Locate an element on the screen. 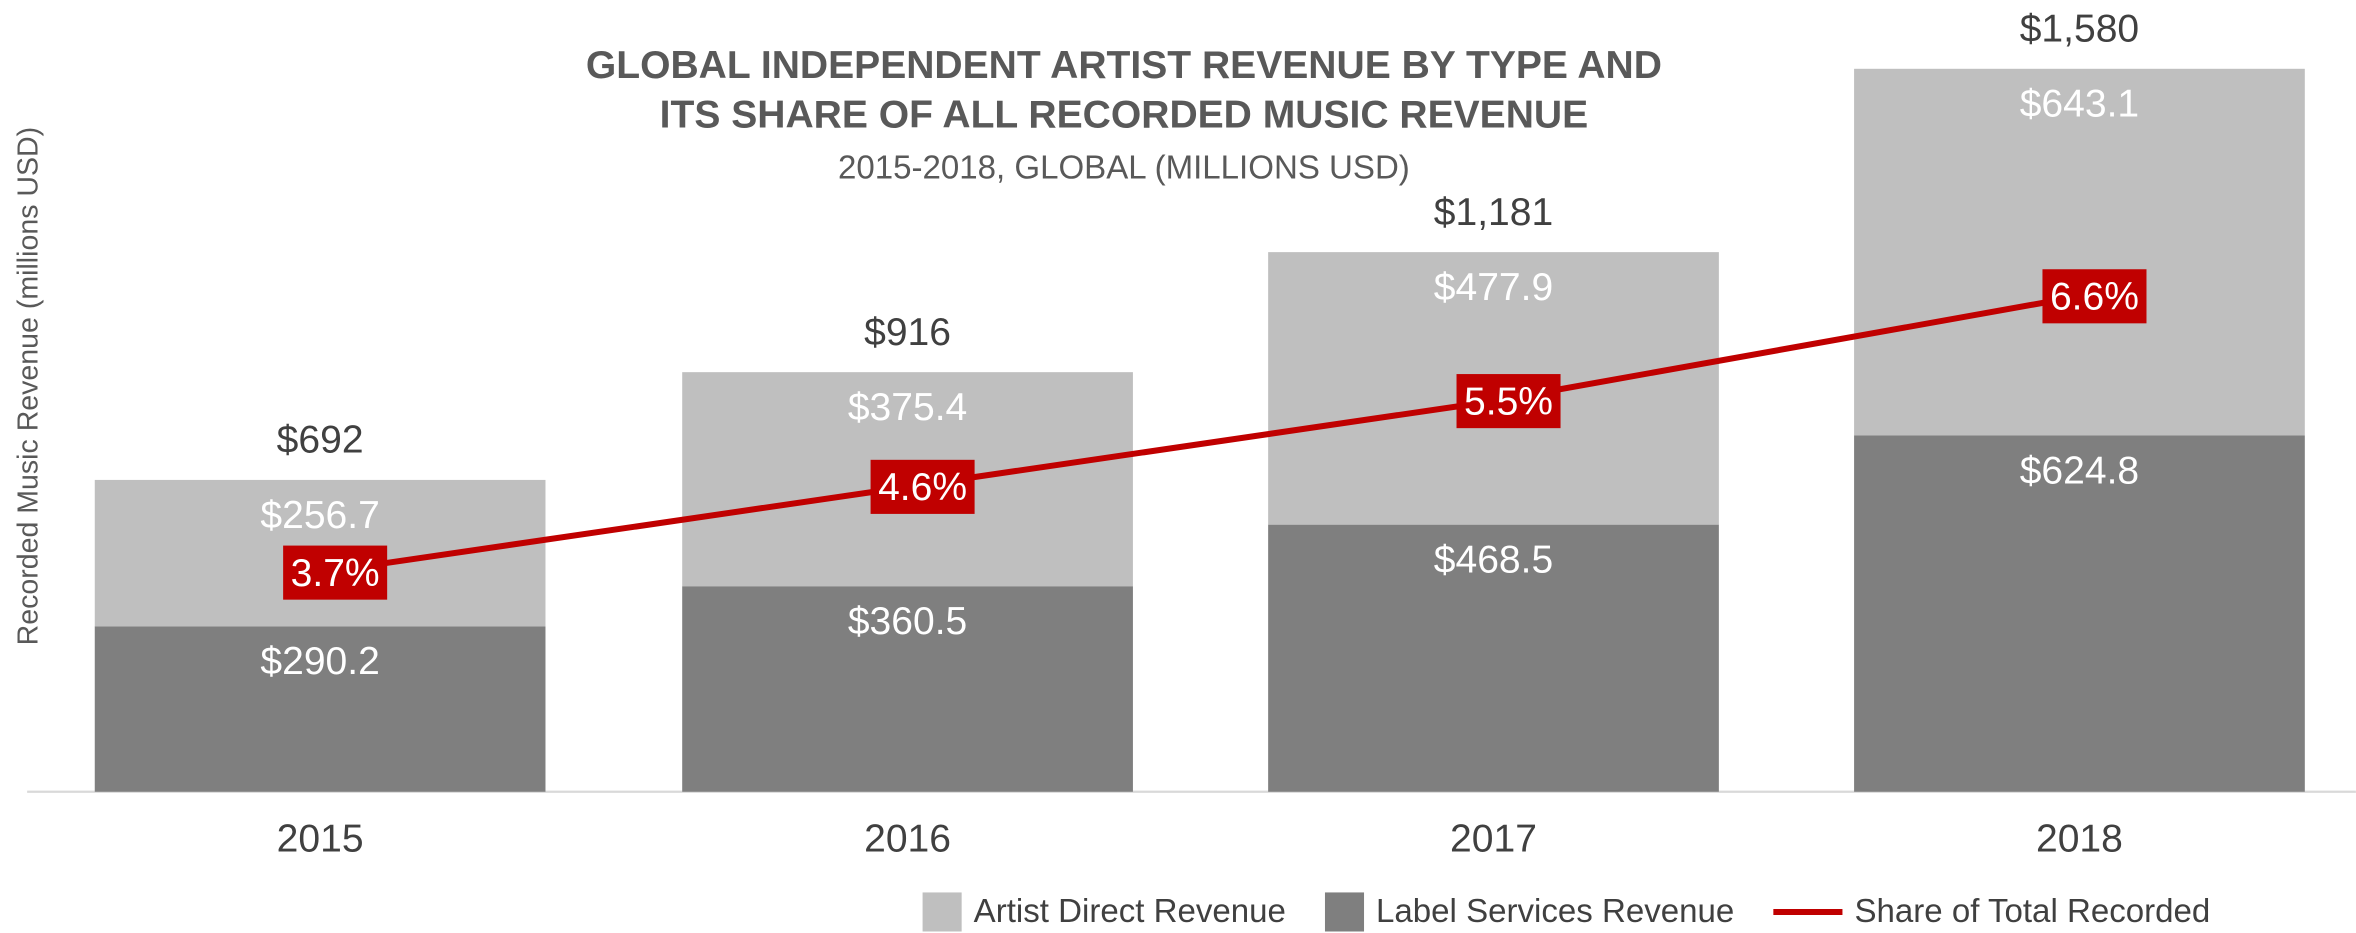 The image size is (2356, 933). total-label: $692 is located at coordinates (320, 440).